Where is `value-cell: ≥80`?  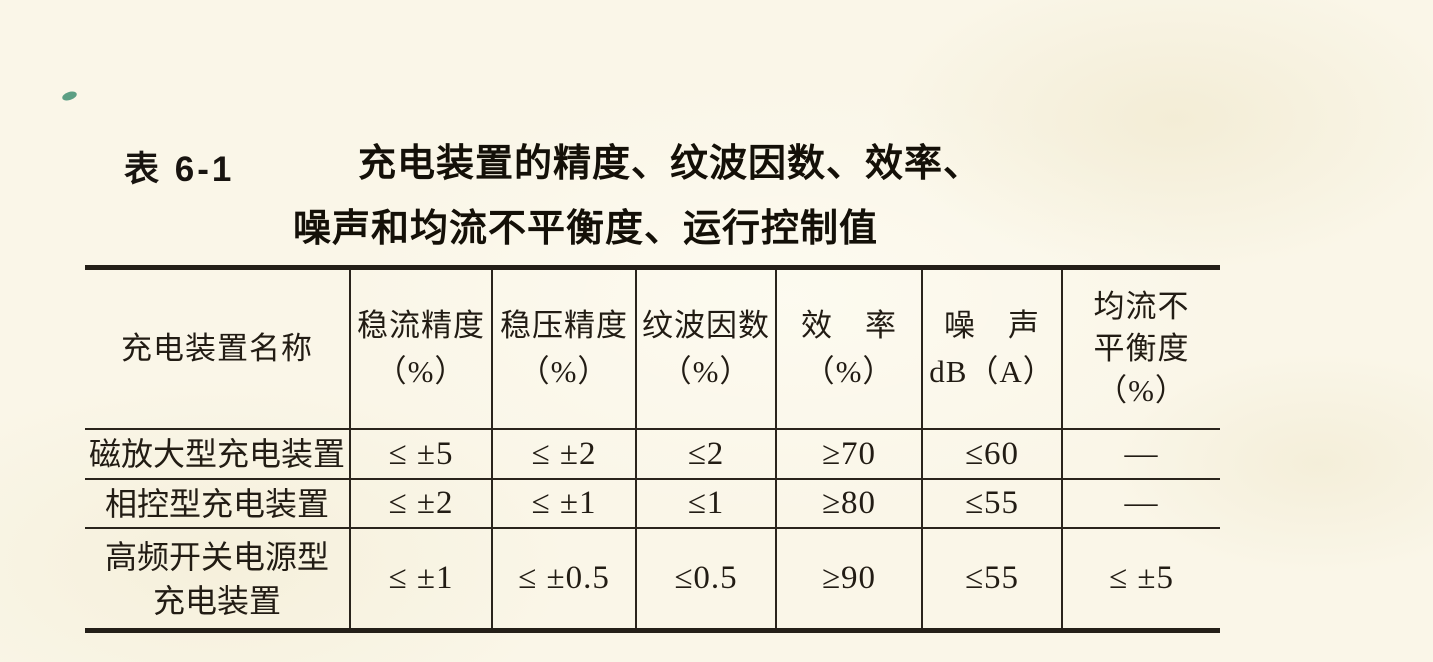 value-cell: ≥80 is located at coordinates (850, 504).